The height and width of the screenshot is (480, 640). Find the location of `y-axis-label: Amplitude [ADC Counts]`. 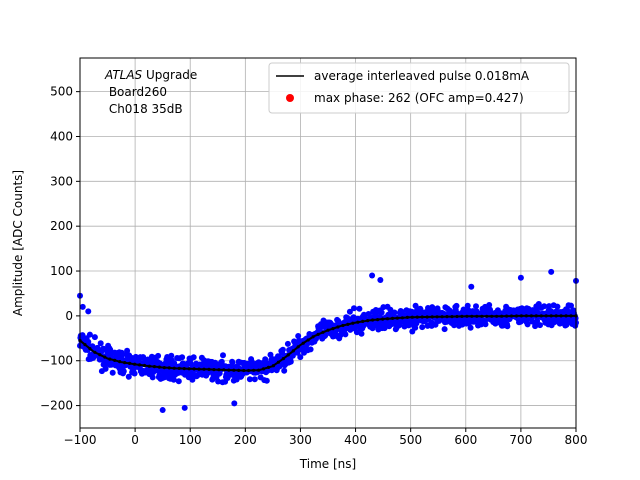

y-axis-label: Amplitude [ADC Counts] is located at coordinates (18, 243).